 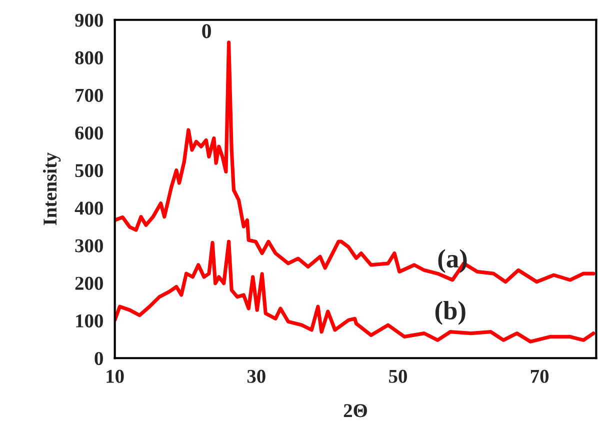 What do you see at coordinates (256, 376) in the screenshot?
I see `x-tick-label: 30` at bounding box center [256, 376].